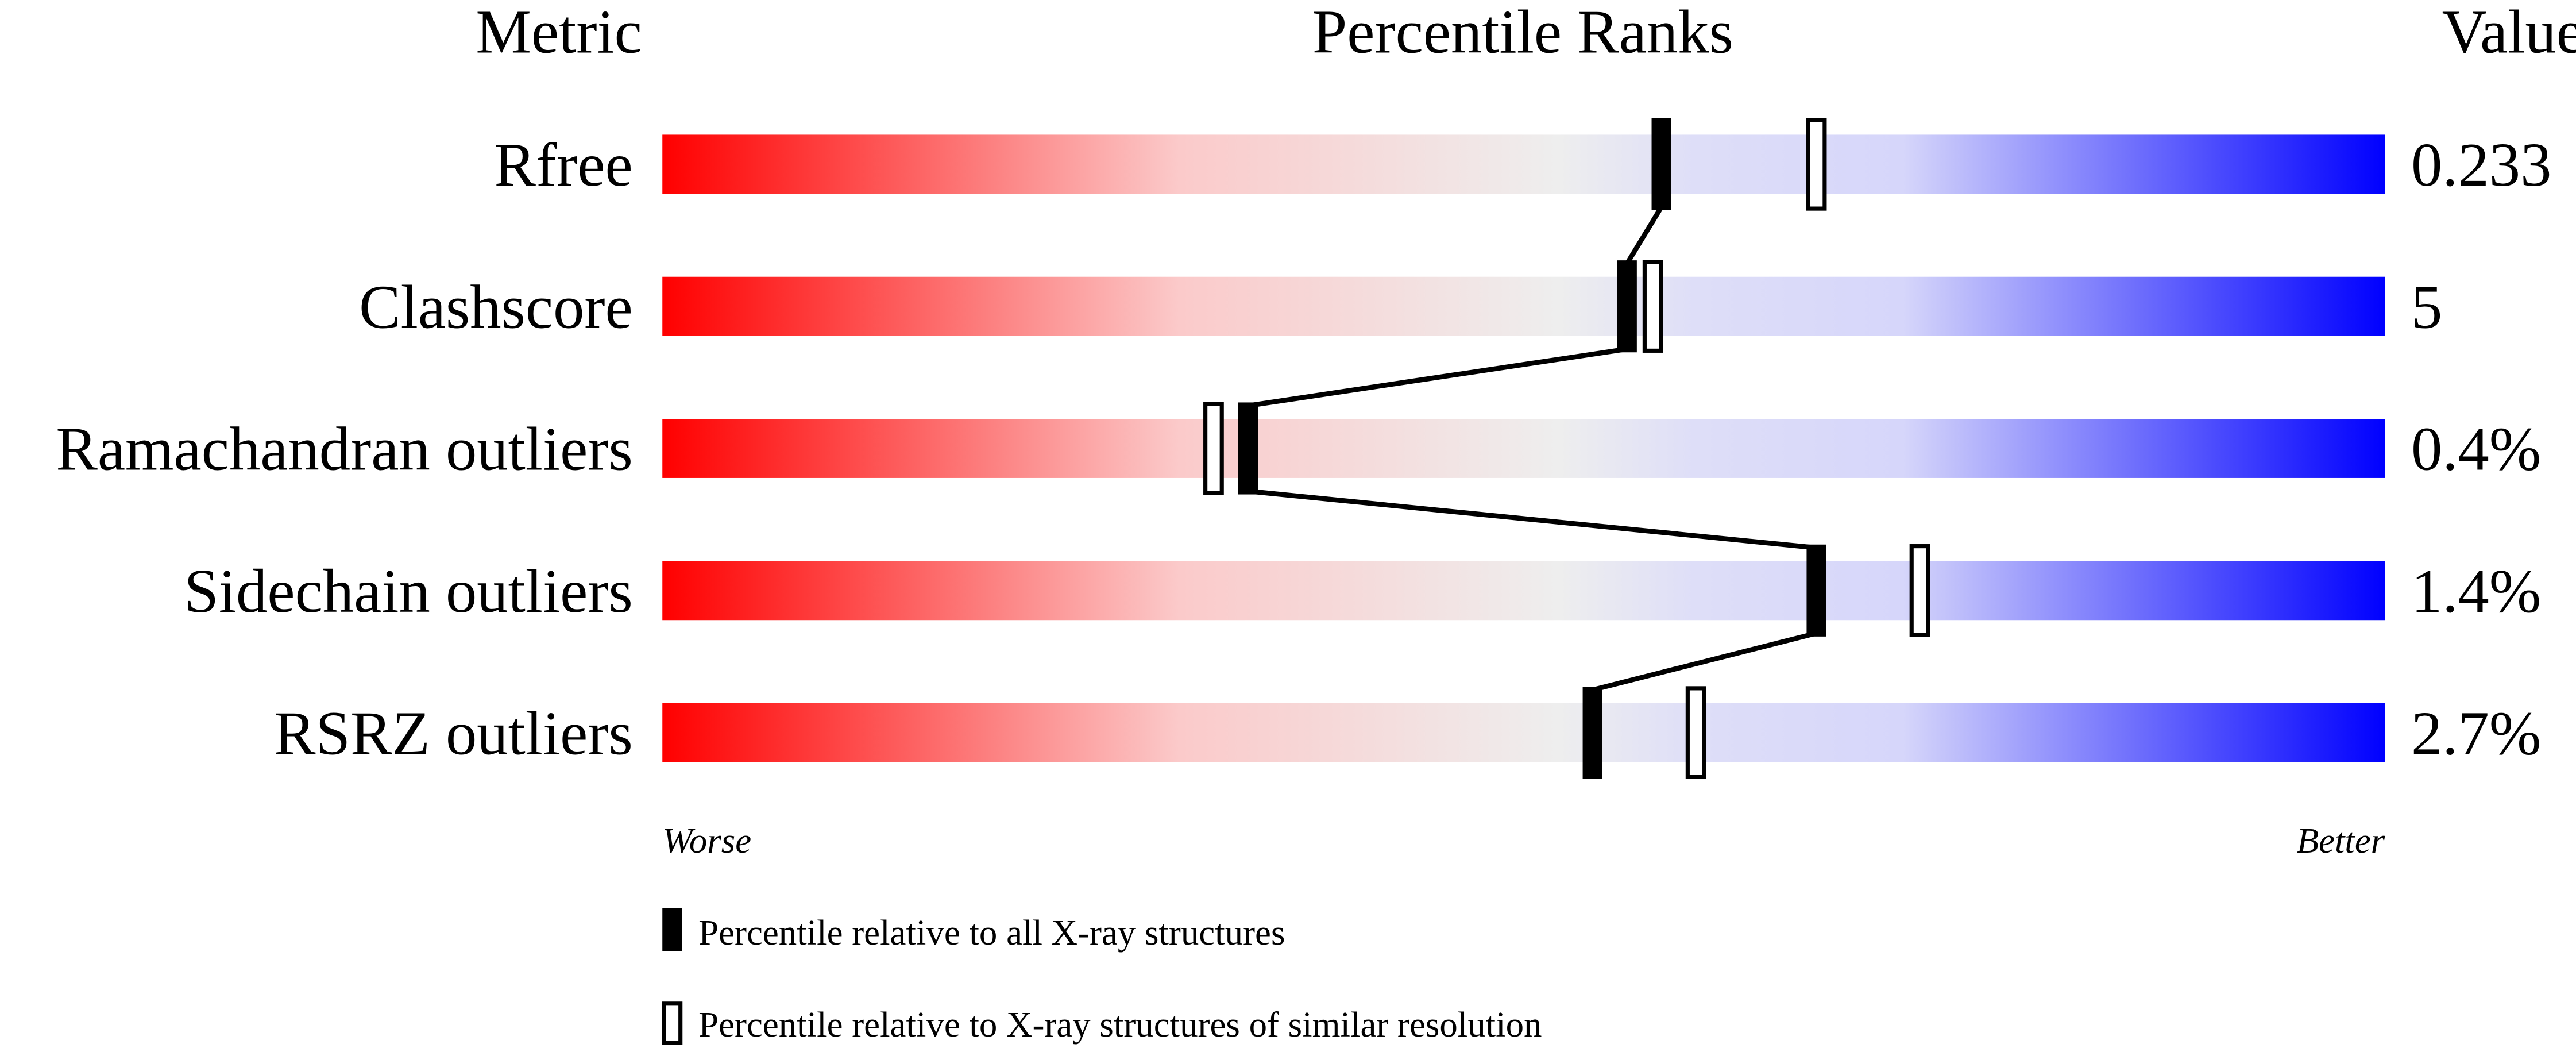  I want to click on axis-label-worse: Worse, so click(706, 840).